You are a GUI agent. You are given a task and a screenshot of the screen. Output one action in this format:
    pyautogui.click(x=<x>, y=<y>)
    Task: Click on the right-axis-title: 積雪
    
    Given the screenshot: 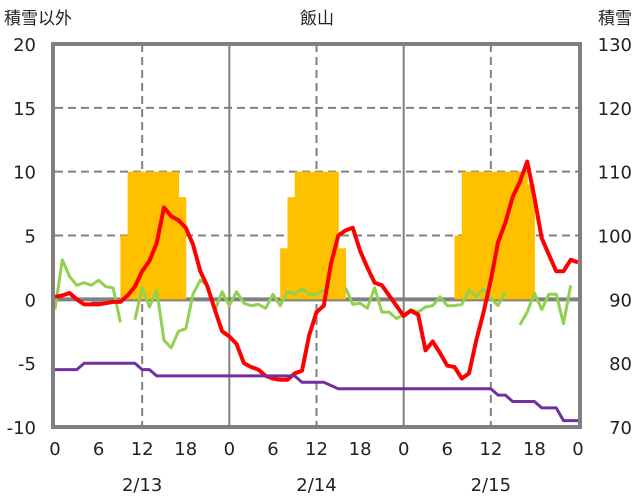 What is the action you would take?
    pyautogui.click(x=615, y=19)
    